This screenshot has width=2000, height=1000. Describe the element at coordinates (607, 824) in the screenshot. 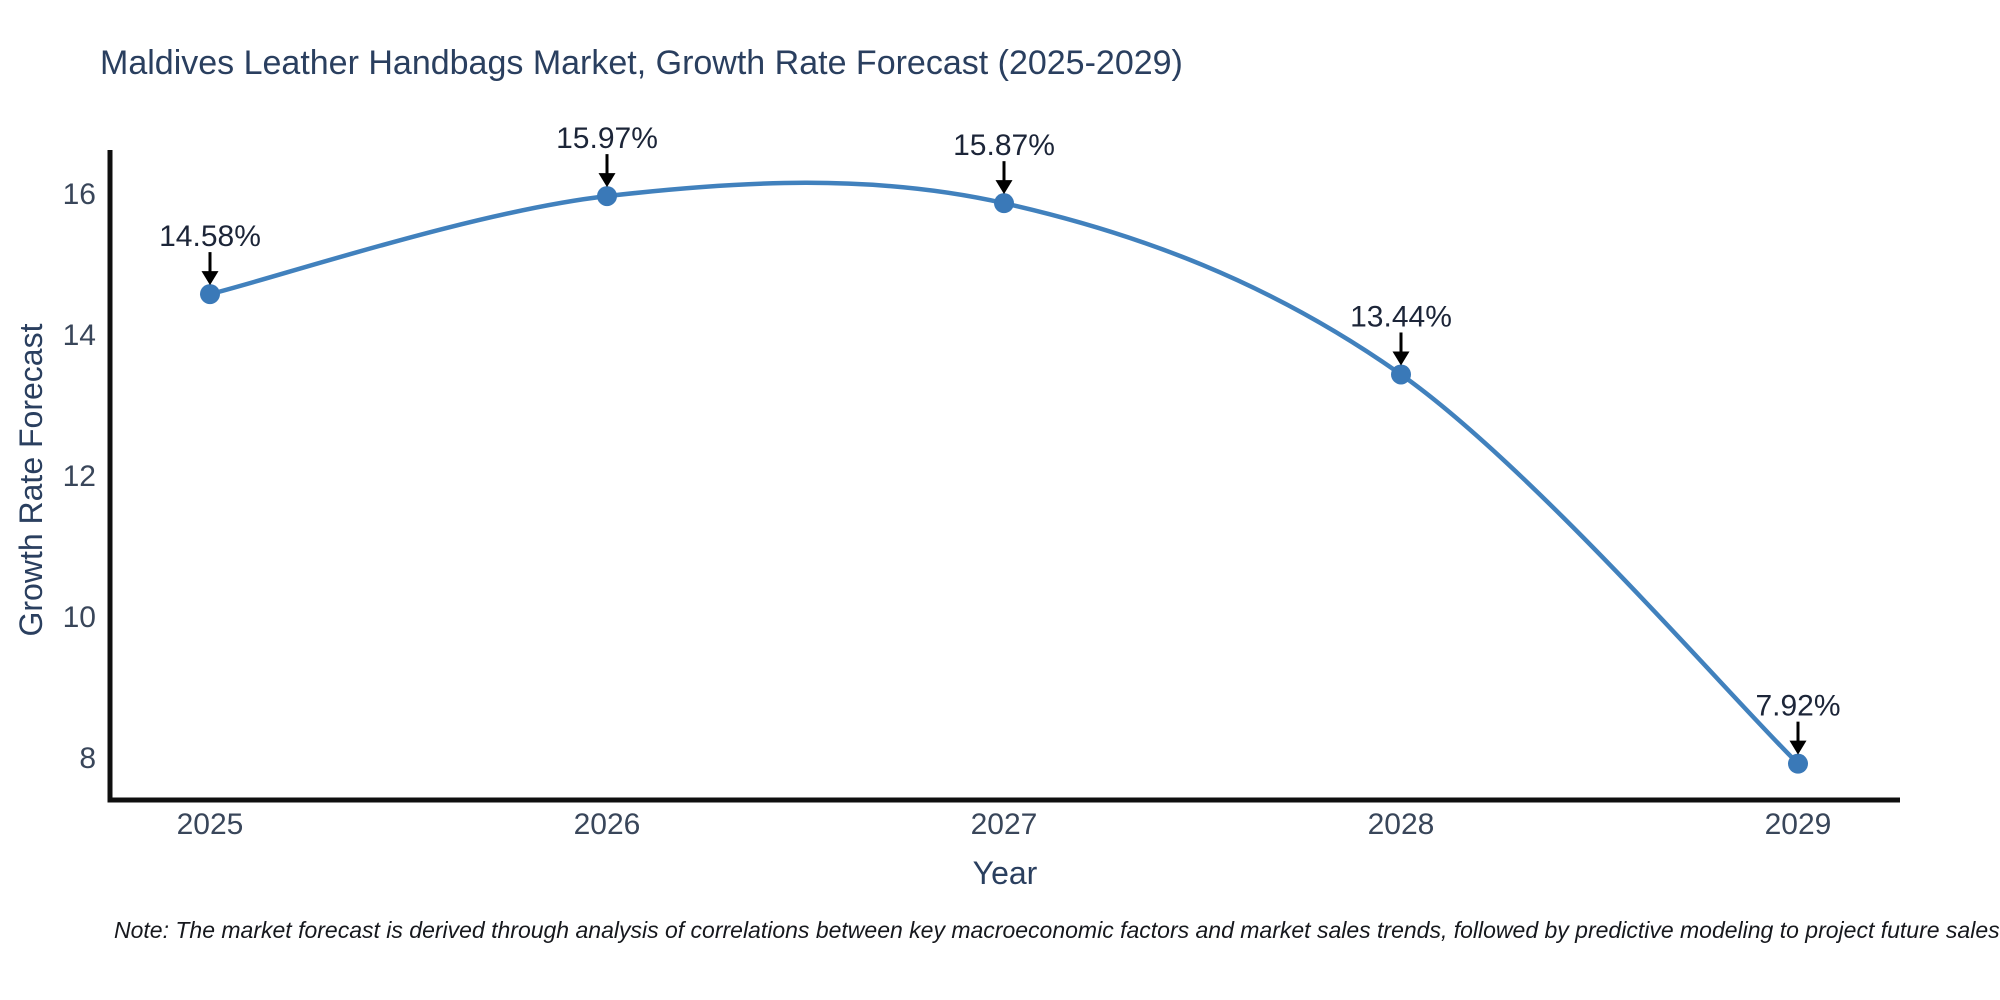

I see `x-tick-label-2026: 2026` at that location.